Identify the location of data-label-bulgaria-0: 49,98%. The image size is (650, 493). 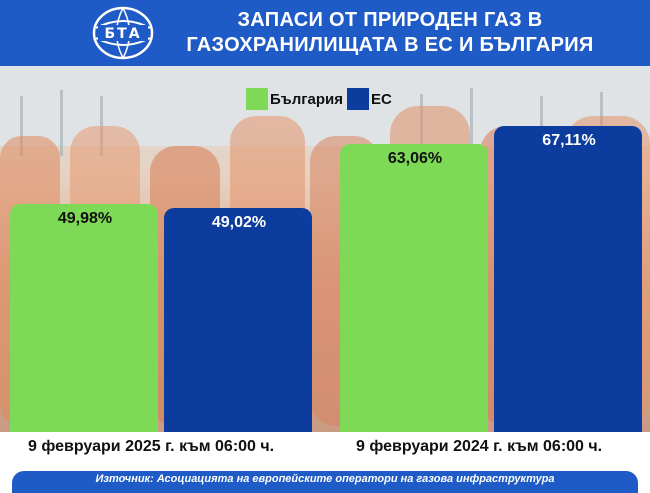
(85, 219).